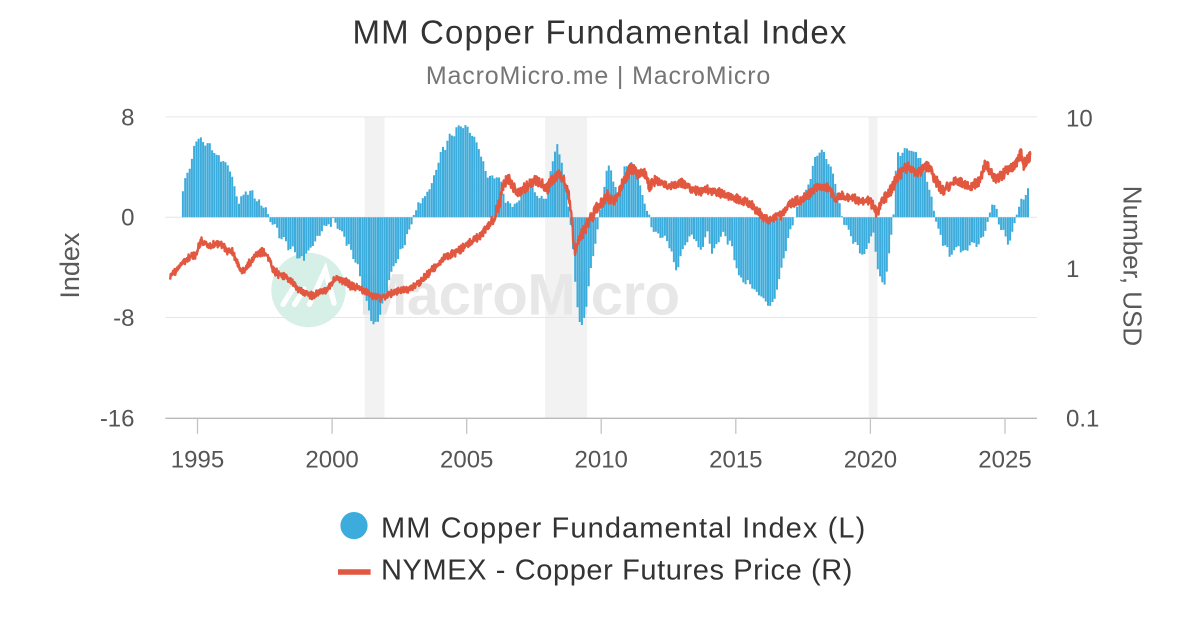  I want to click on svg-text:NYMEX - Copper Futures Price (: NYMEX - Copper Futures Price (R), so click(617, 571).